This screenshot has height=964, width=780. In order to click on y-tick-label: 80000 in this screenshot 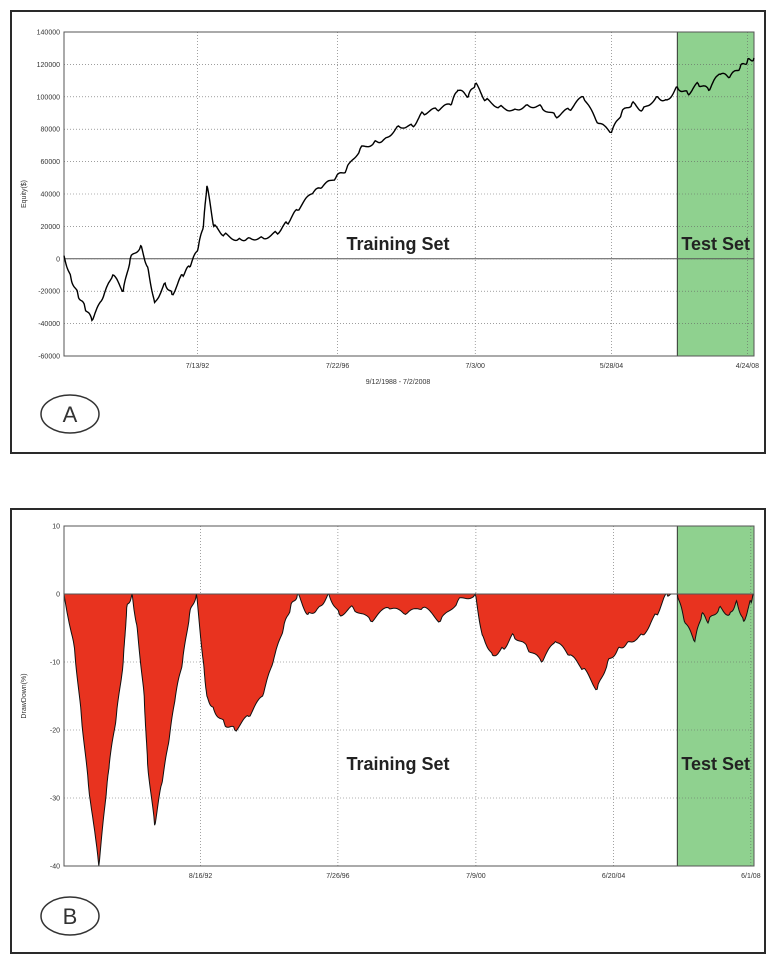, I will do `click(51, 130)`.